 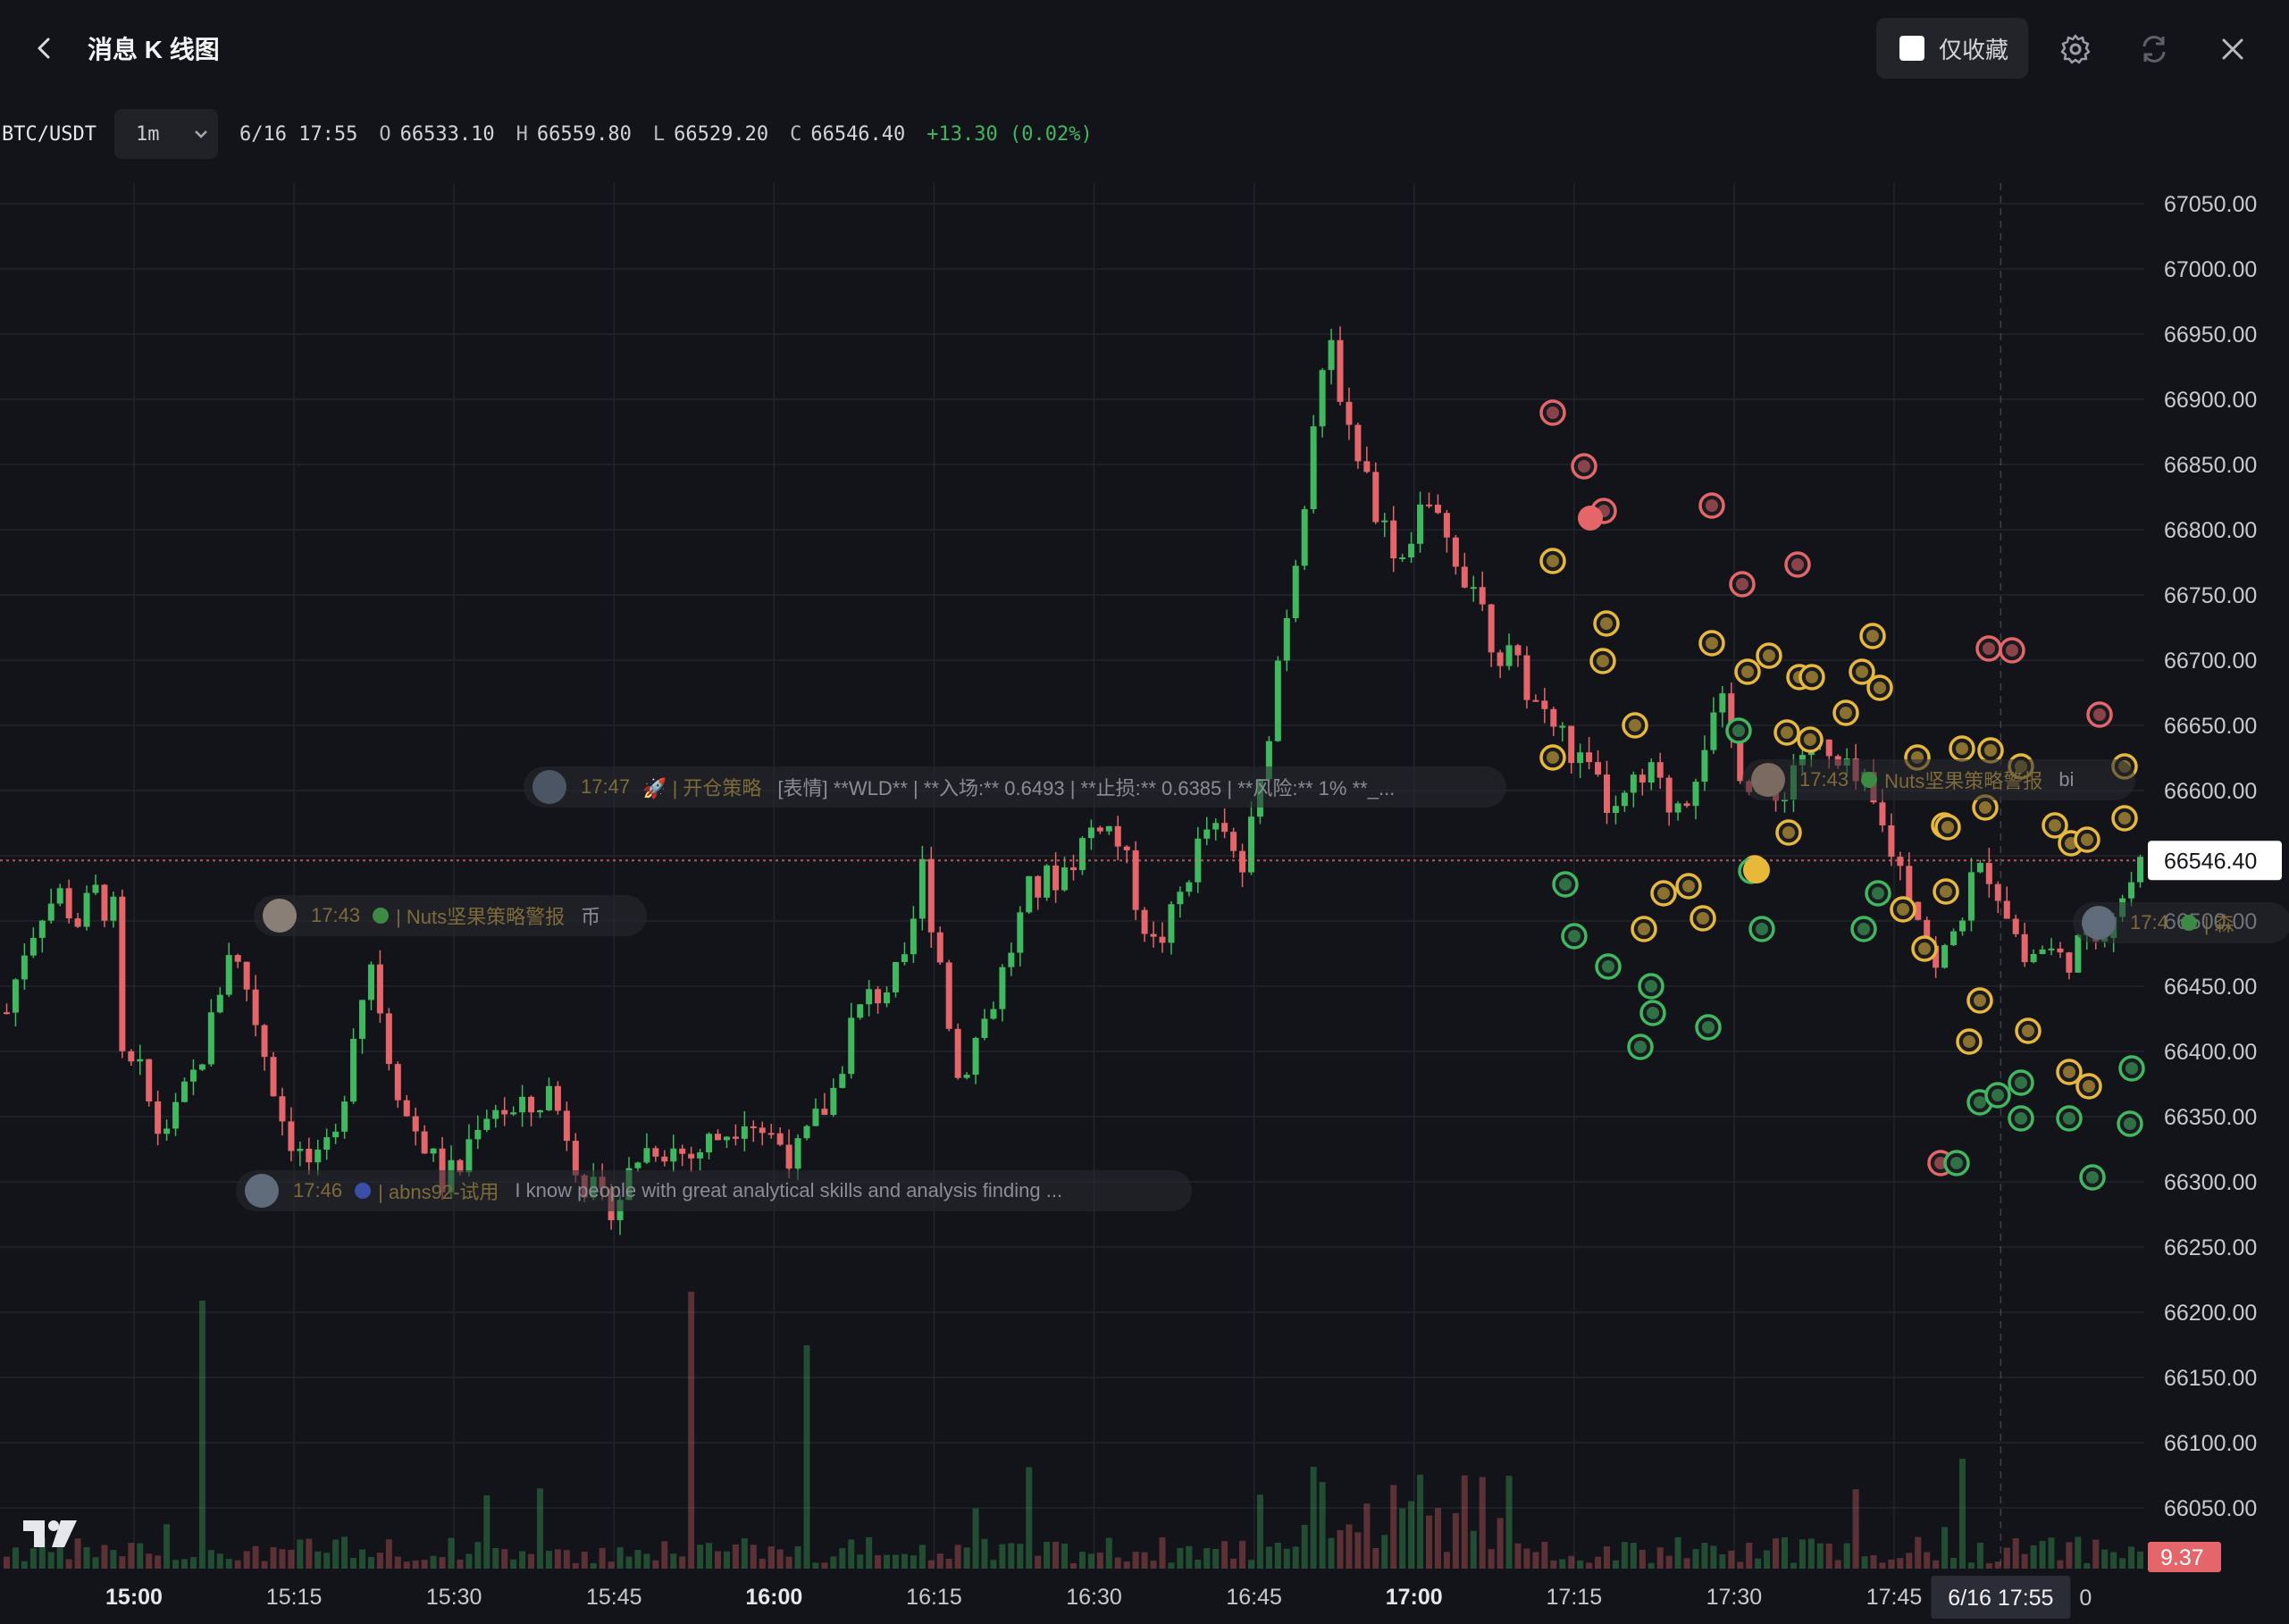 I want to click on message-tooltip: 17:43 | Nuts坚果策略警报 币, so click(x=450, y=916).